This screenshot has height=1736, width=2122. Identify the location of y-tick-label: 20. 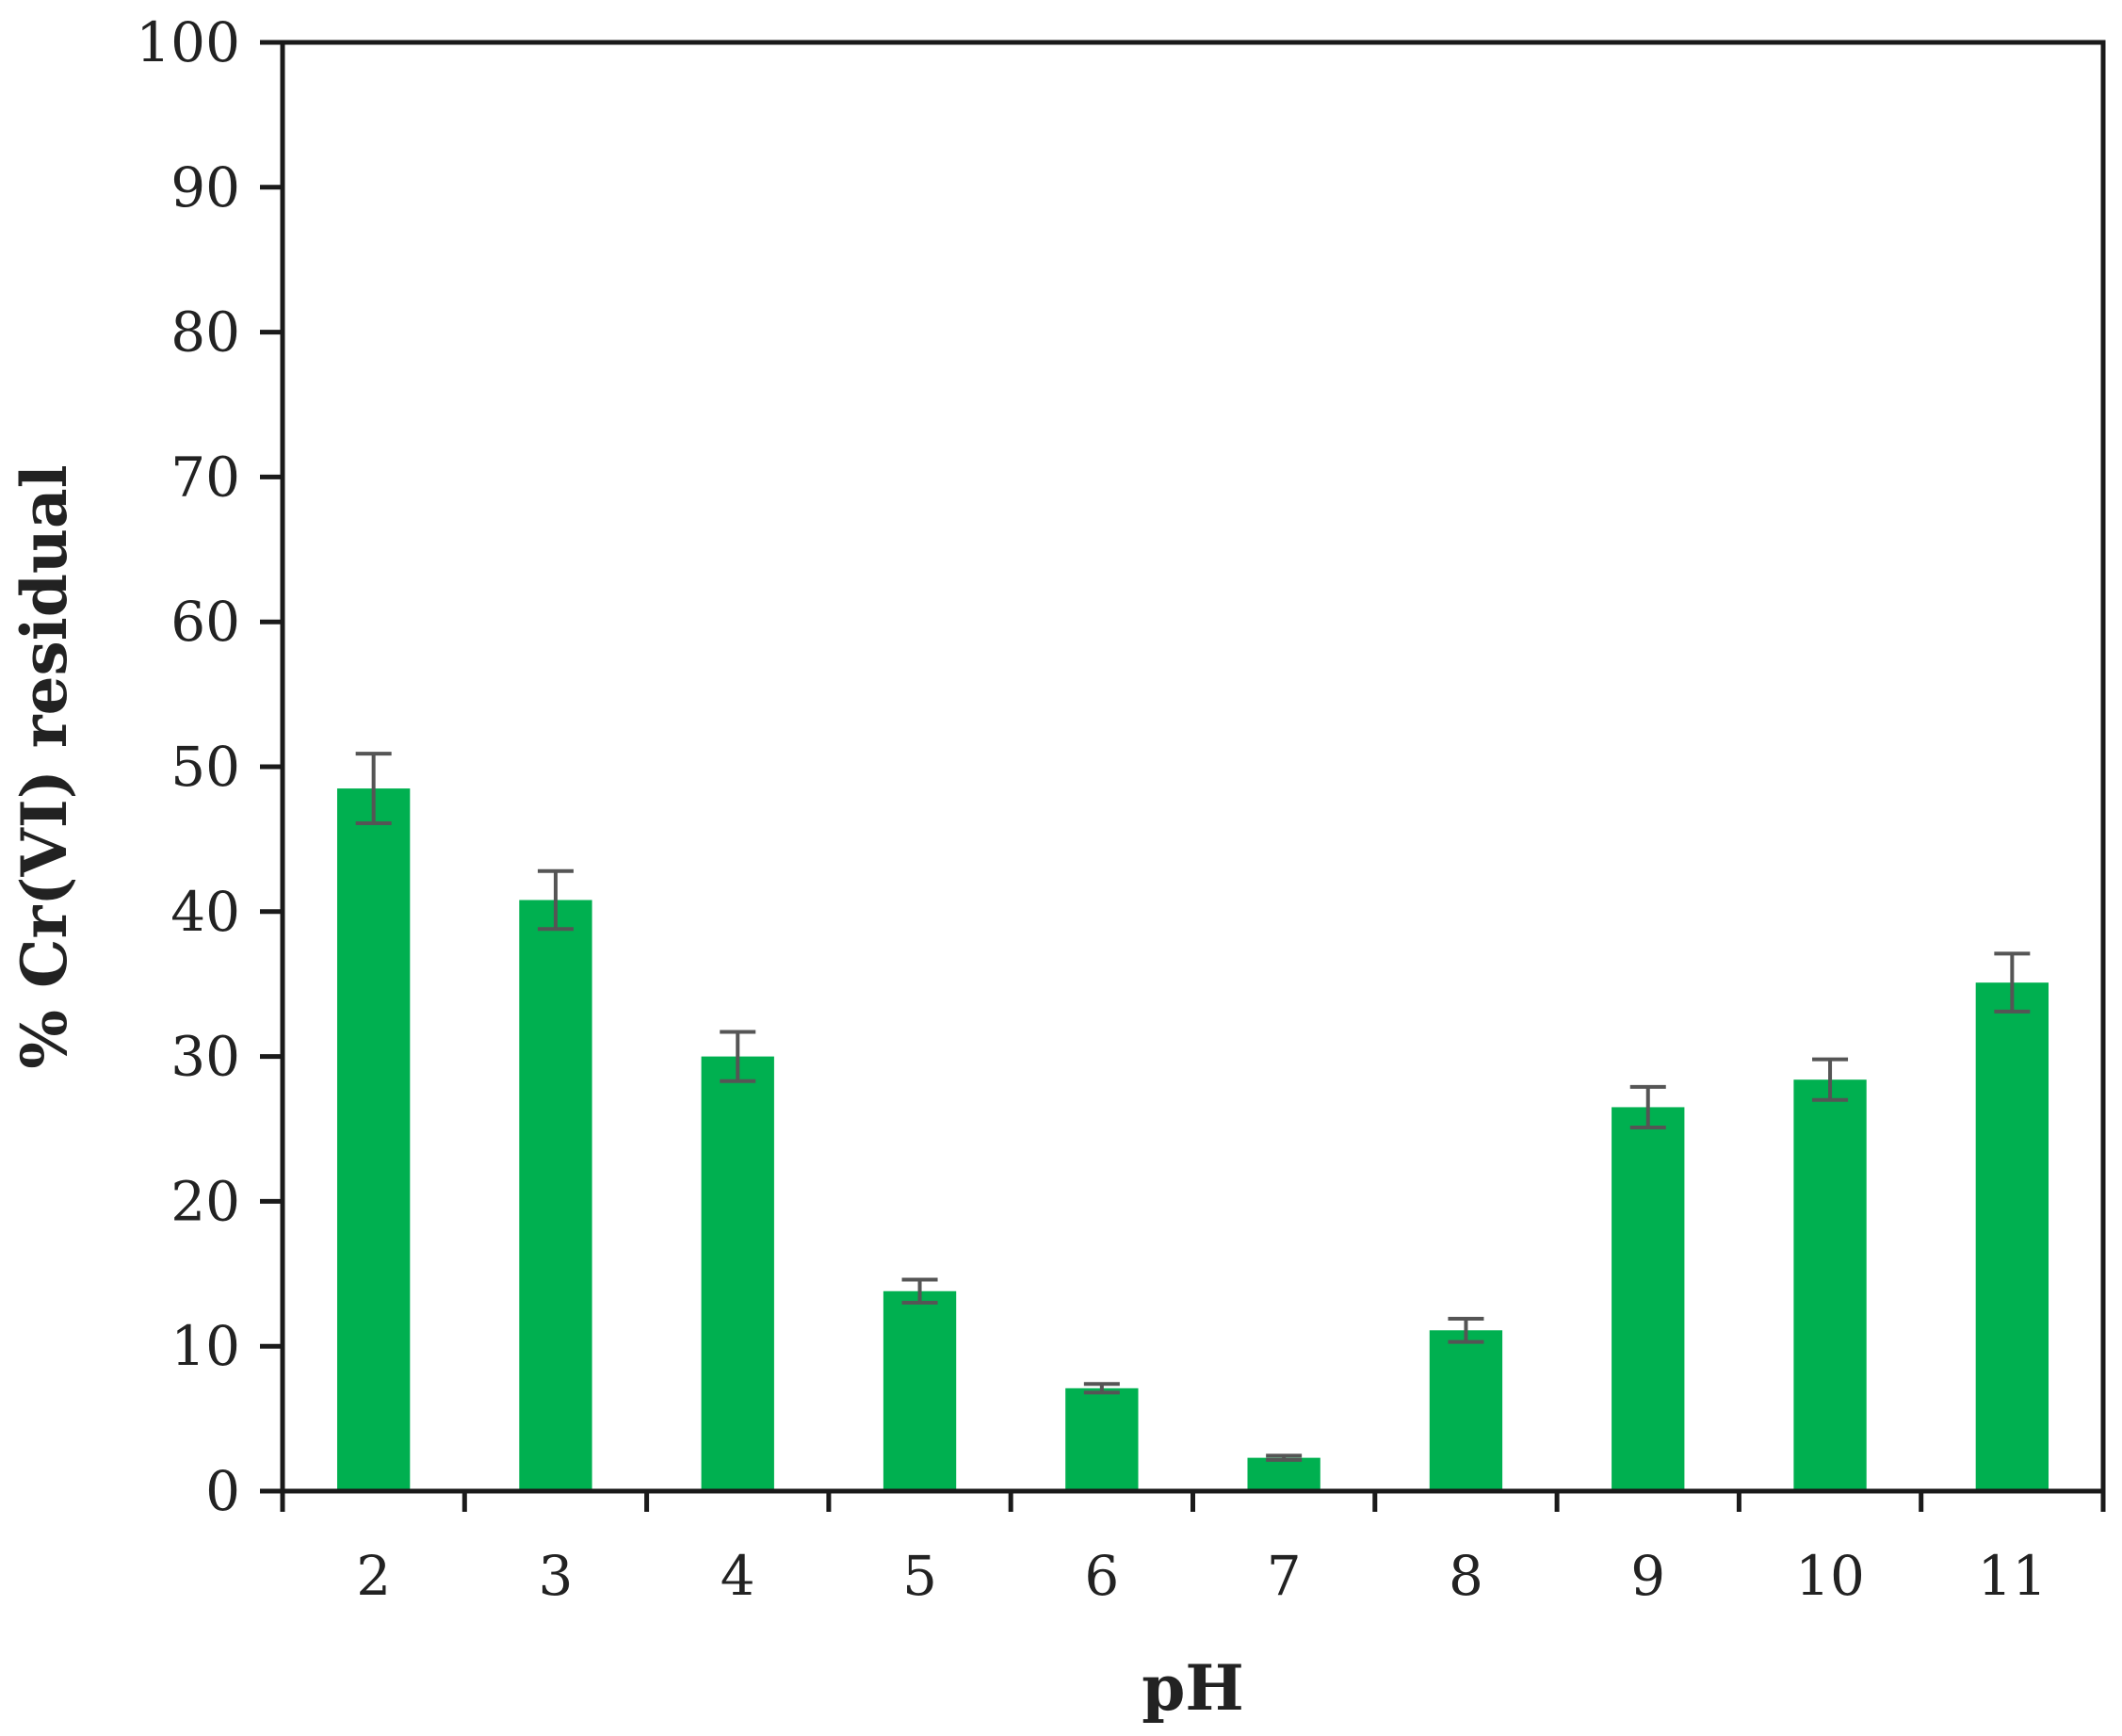
(205, 1201).